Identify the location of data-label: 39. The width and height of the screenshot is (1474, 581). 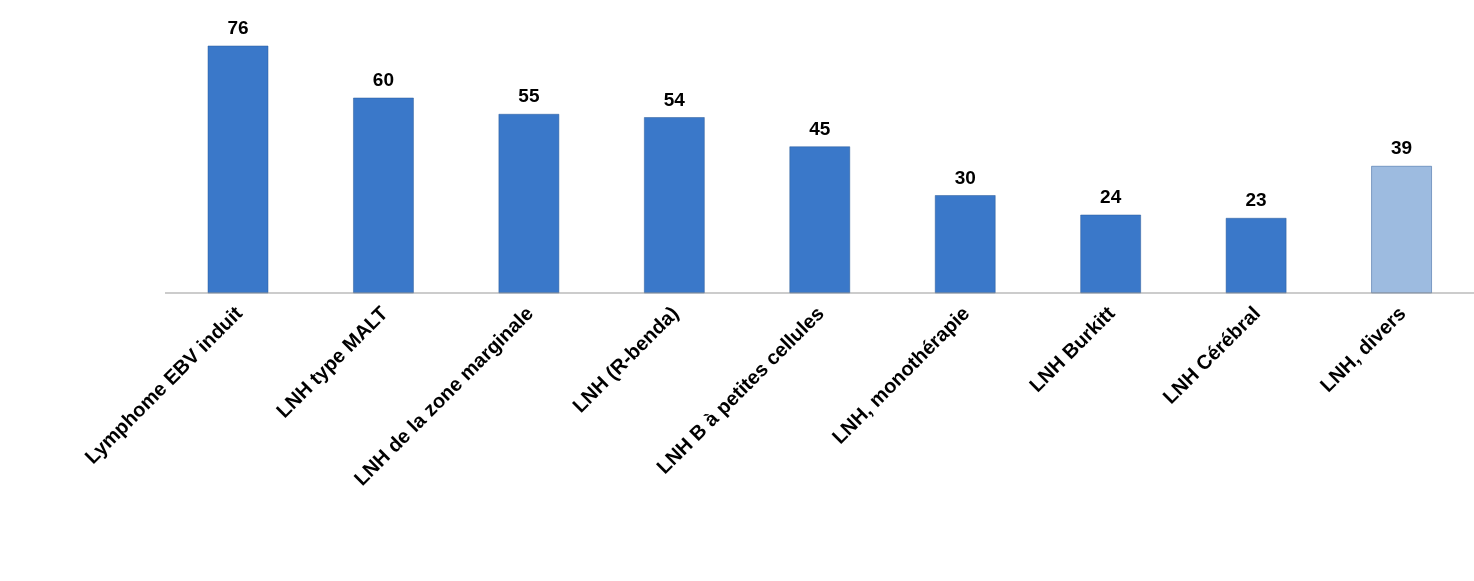
(1401, 148).